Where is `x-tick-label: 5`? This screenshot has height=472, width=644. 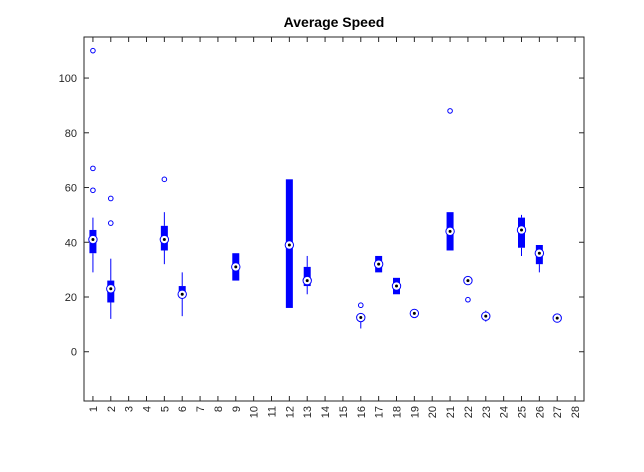 x-tick-label: 5 is located at coordinates (165, 409).